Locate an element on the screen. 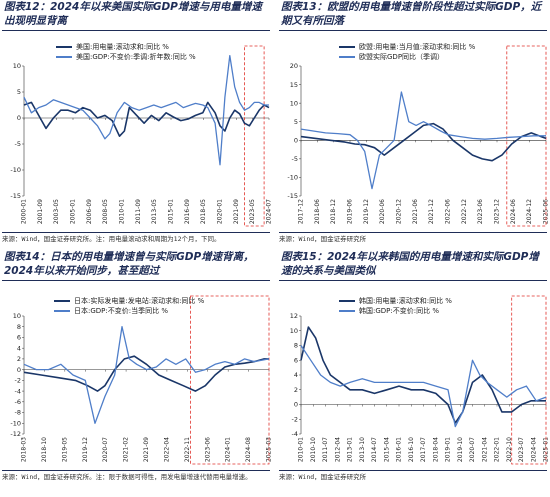  x-tick-label: 2010-10 is located at coordinates (313, 449).